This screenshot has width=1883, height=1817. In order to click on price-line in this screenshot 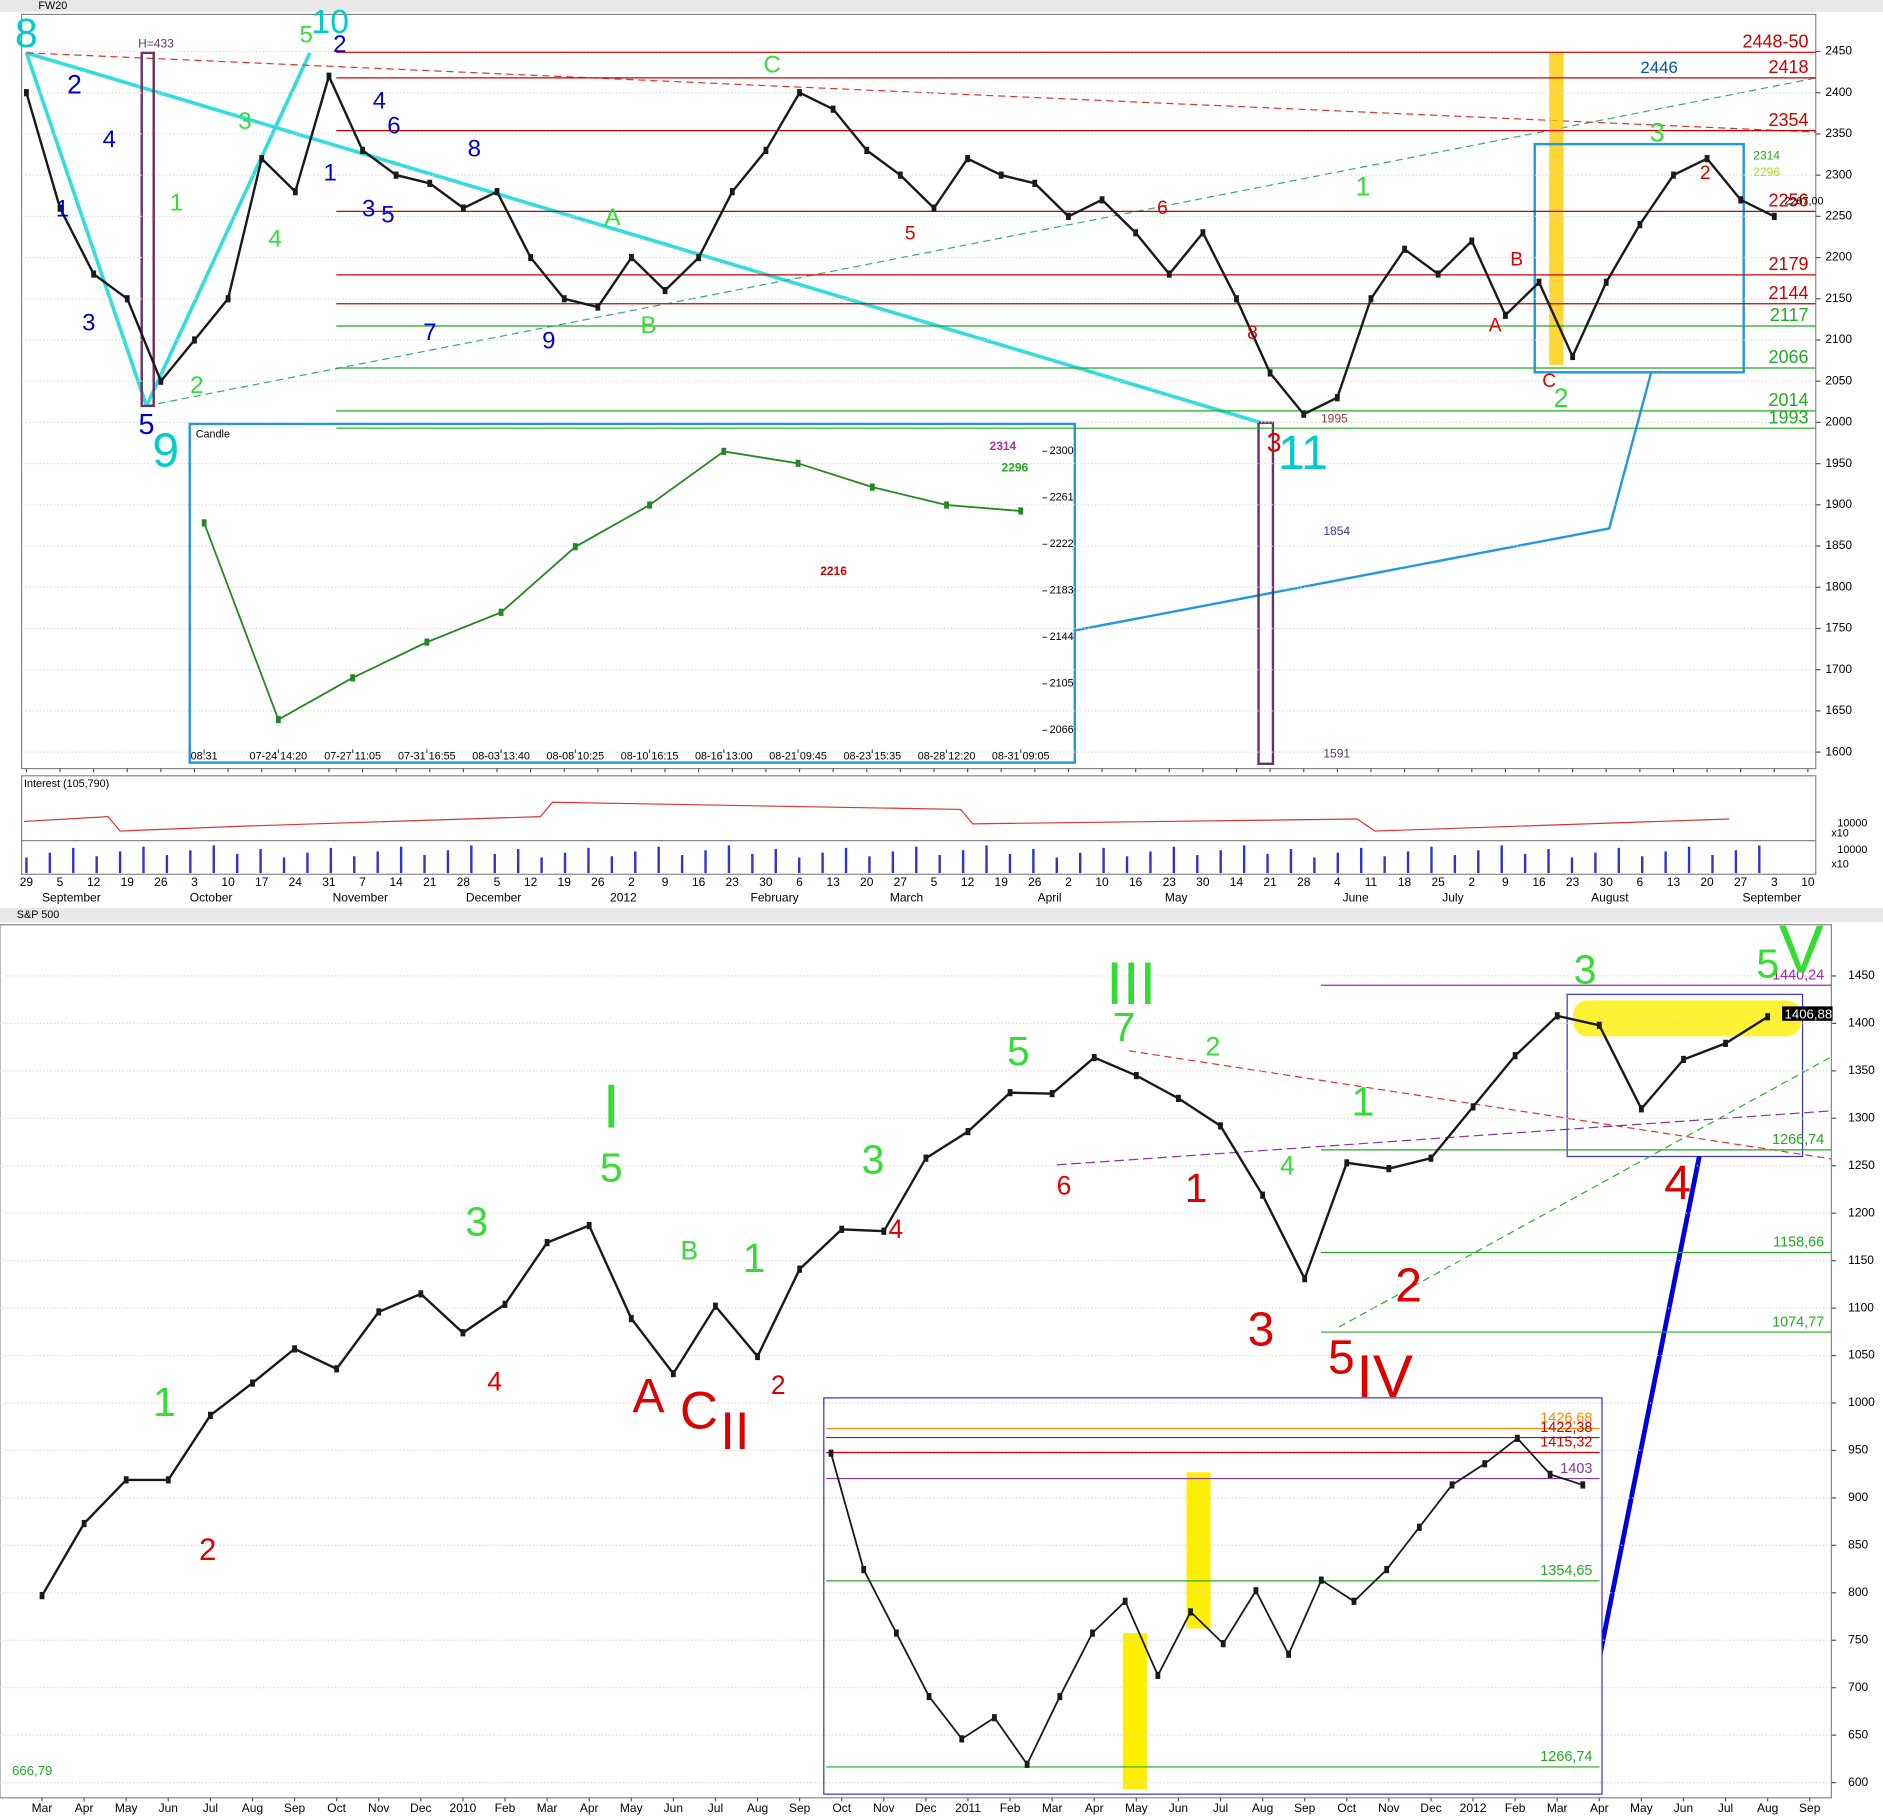, I will do `click(612, 585)`.